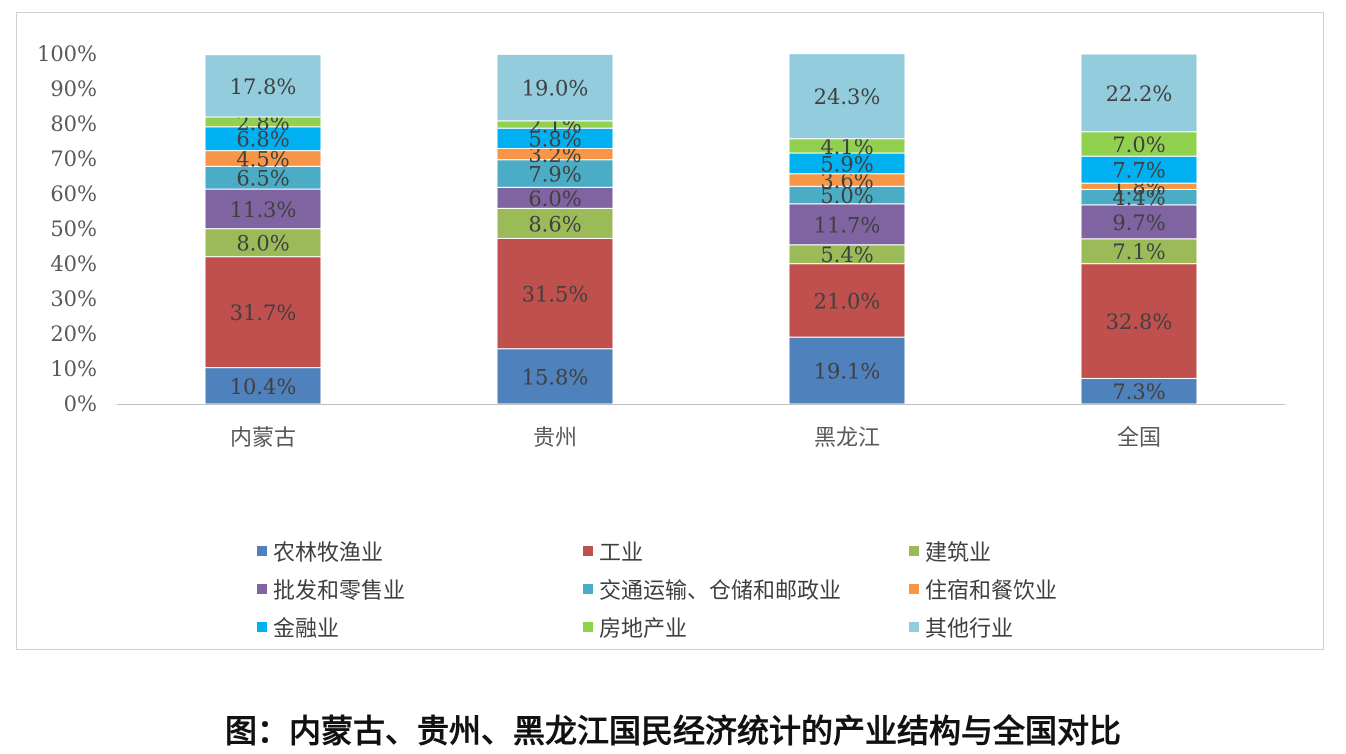  I want to click on y-tick-label: 0%, so click(80, 404).